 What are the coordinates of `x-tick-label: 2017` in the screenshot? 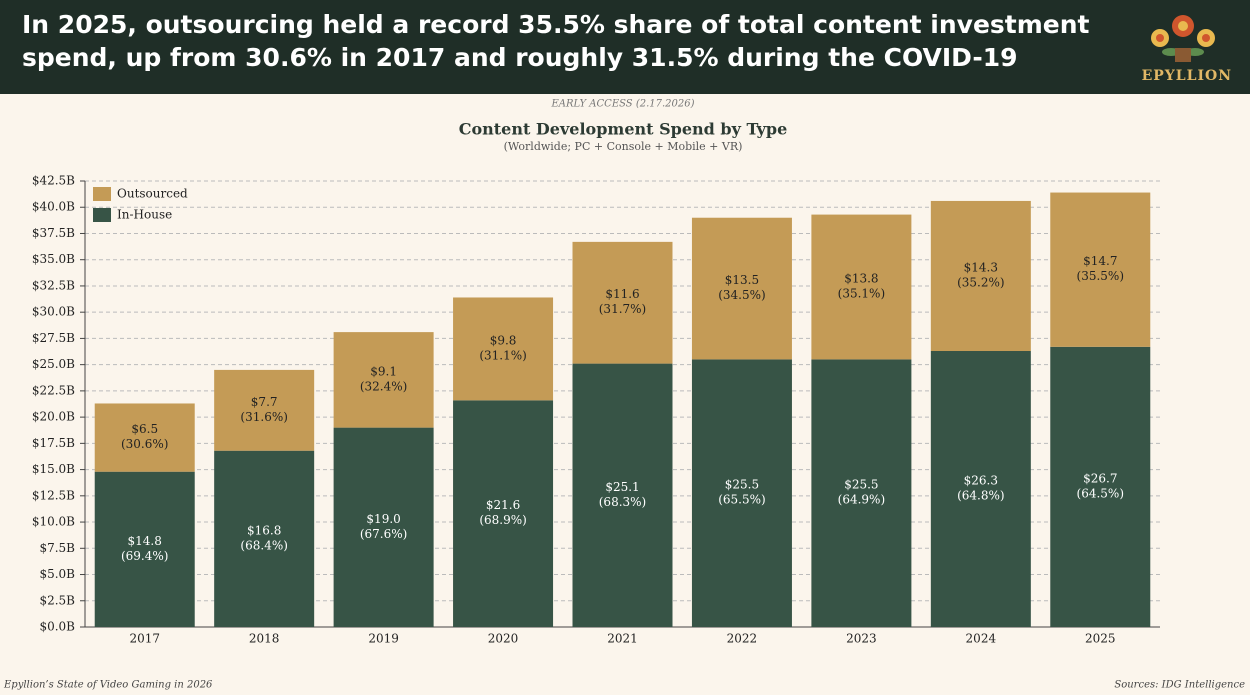 It's located at (144, 639).